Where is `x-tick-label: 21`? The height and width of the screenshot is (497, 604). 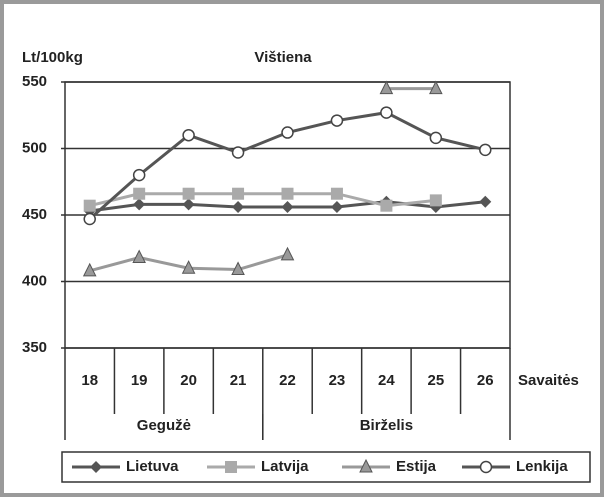
x-tick-label: 21 is located at coordinates (238, 380).